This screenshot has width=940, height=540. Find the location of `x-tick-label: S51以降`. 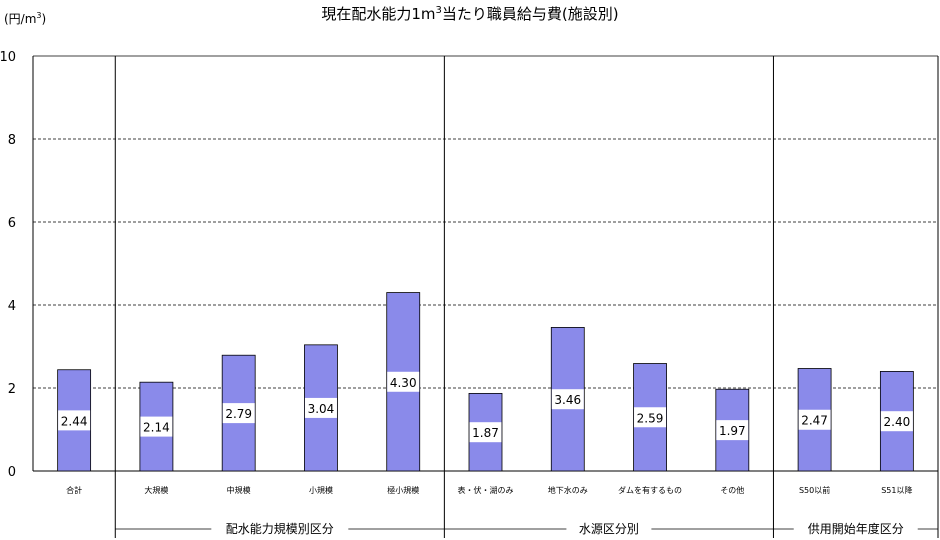

x-tick-label: S51以降 is located at coordinates (896, 490).